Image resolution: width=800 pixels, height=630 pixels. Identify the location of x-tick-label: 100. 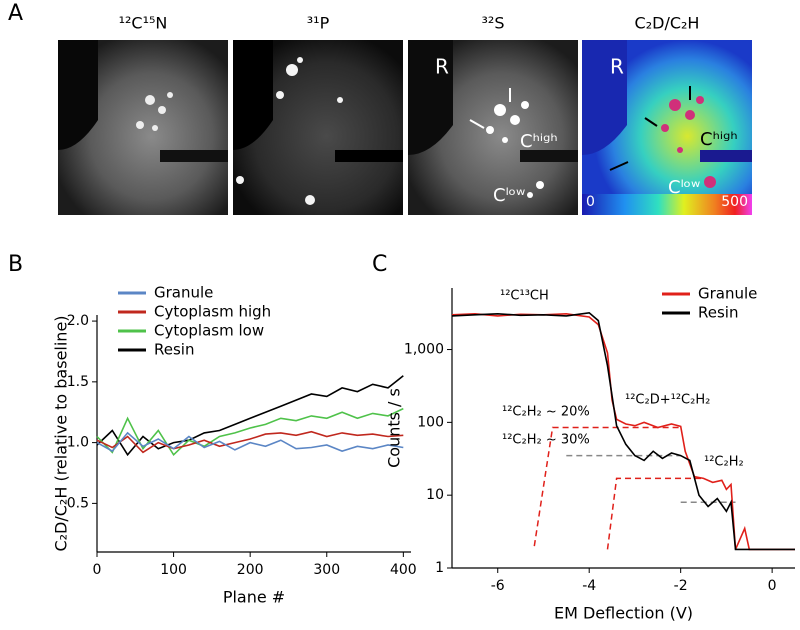
(173, 570).